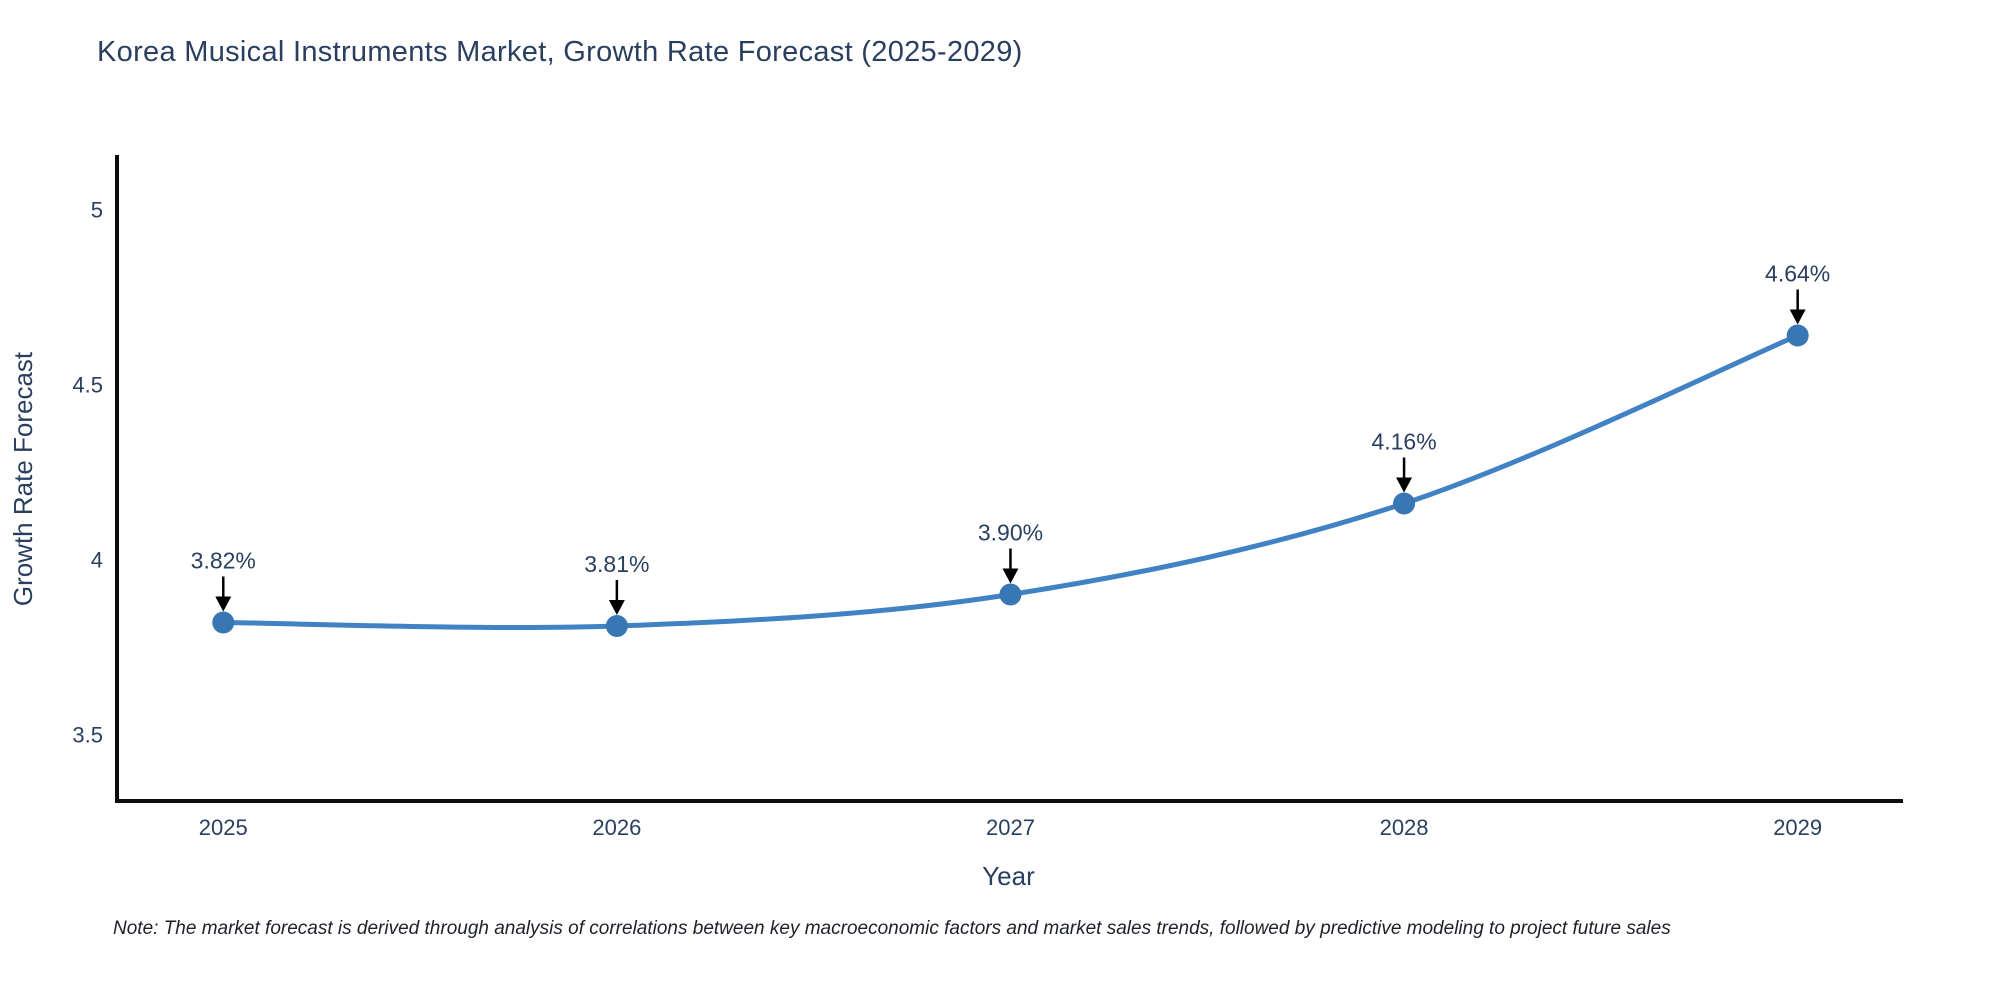  What do you see at coordinates (23, 478) in the screenshot?
I see `y-axis-title: Growth Rate Forecast` at bounding box center [23, 478].